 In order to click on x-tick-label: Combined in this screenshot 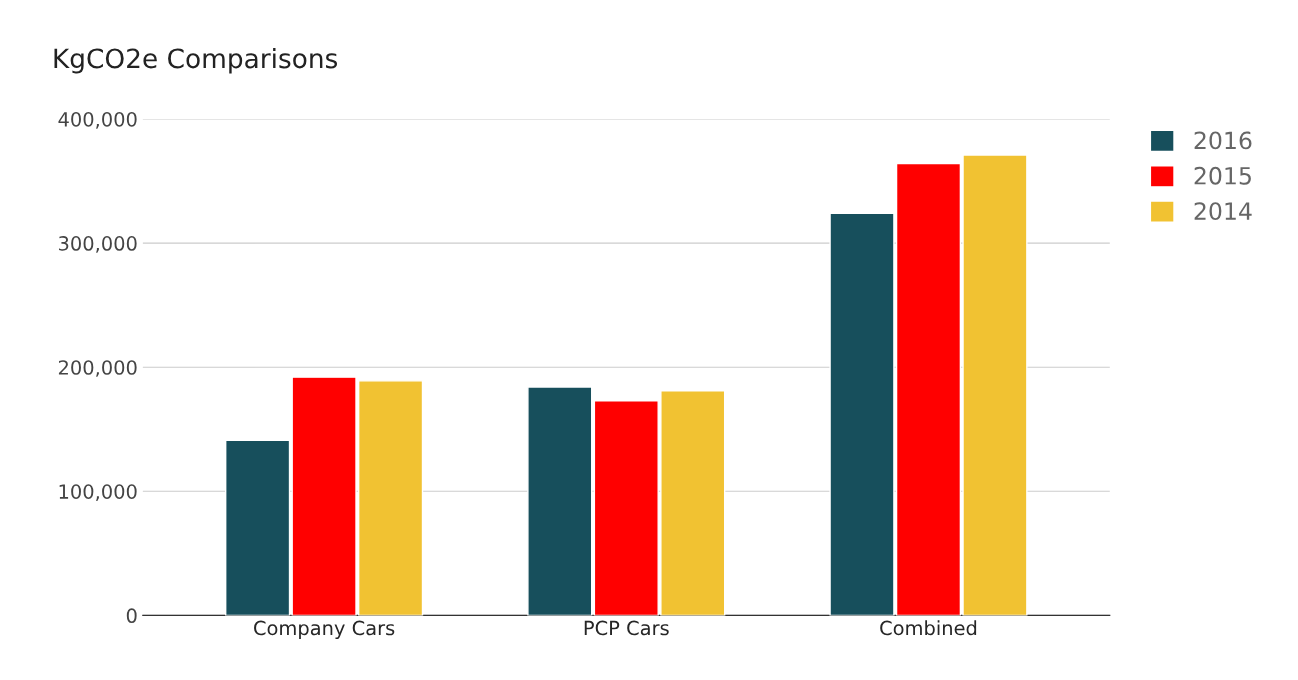, I will do `click(928, 628)`.